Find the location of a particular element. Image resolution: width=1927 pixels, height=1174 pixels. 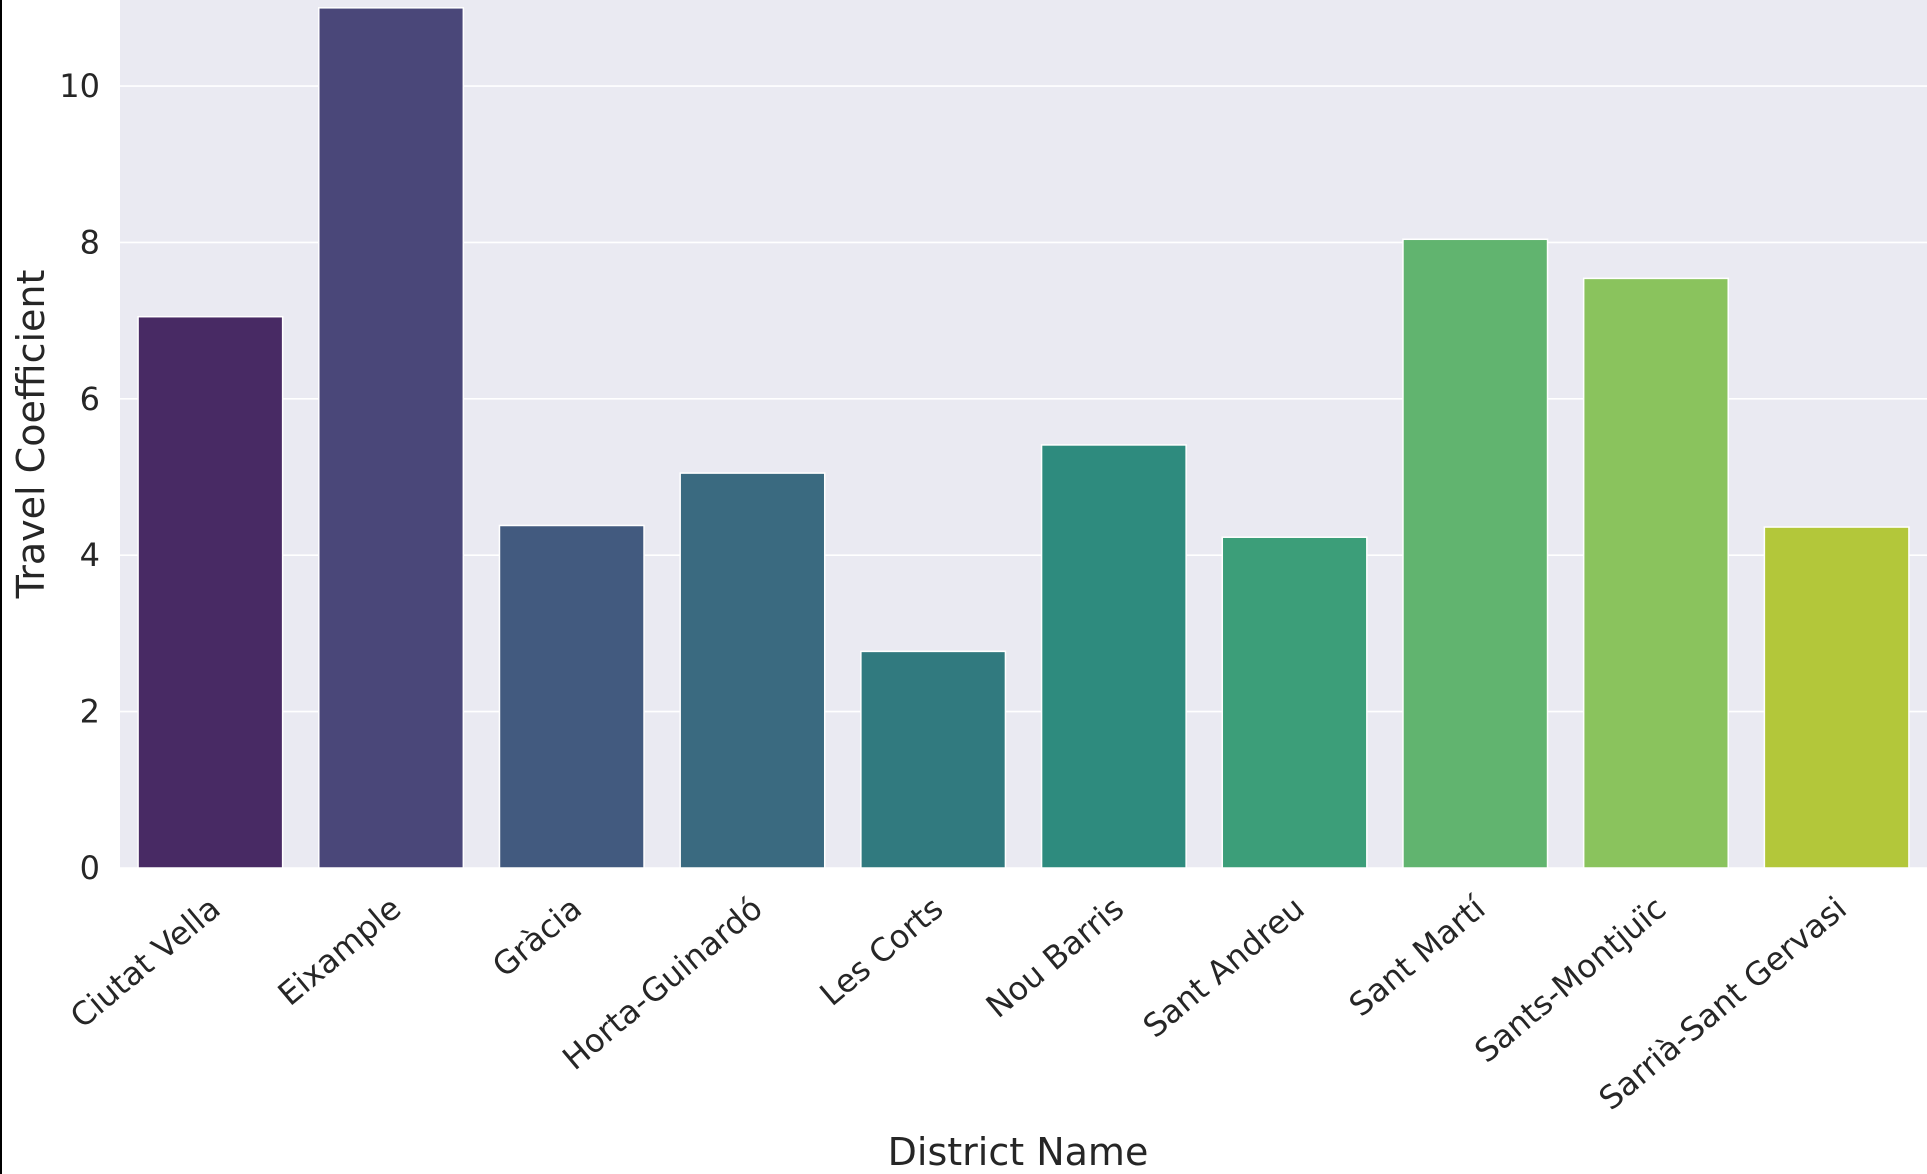

x-tick-label: Eixample is located at coordinates (340, 951).